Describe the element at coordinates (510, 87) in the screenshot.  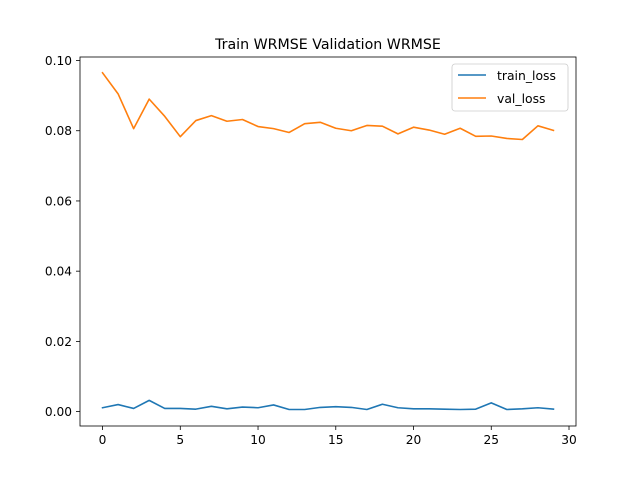
I see `legend: train_loss val_loss` at that location.